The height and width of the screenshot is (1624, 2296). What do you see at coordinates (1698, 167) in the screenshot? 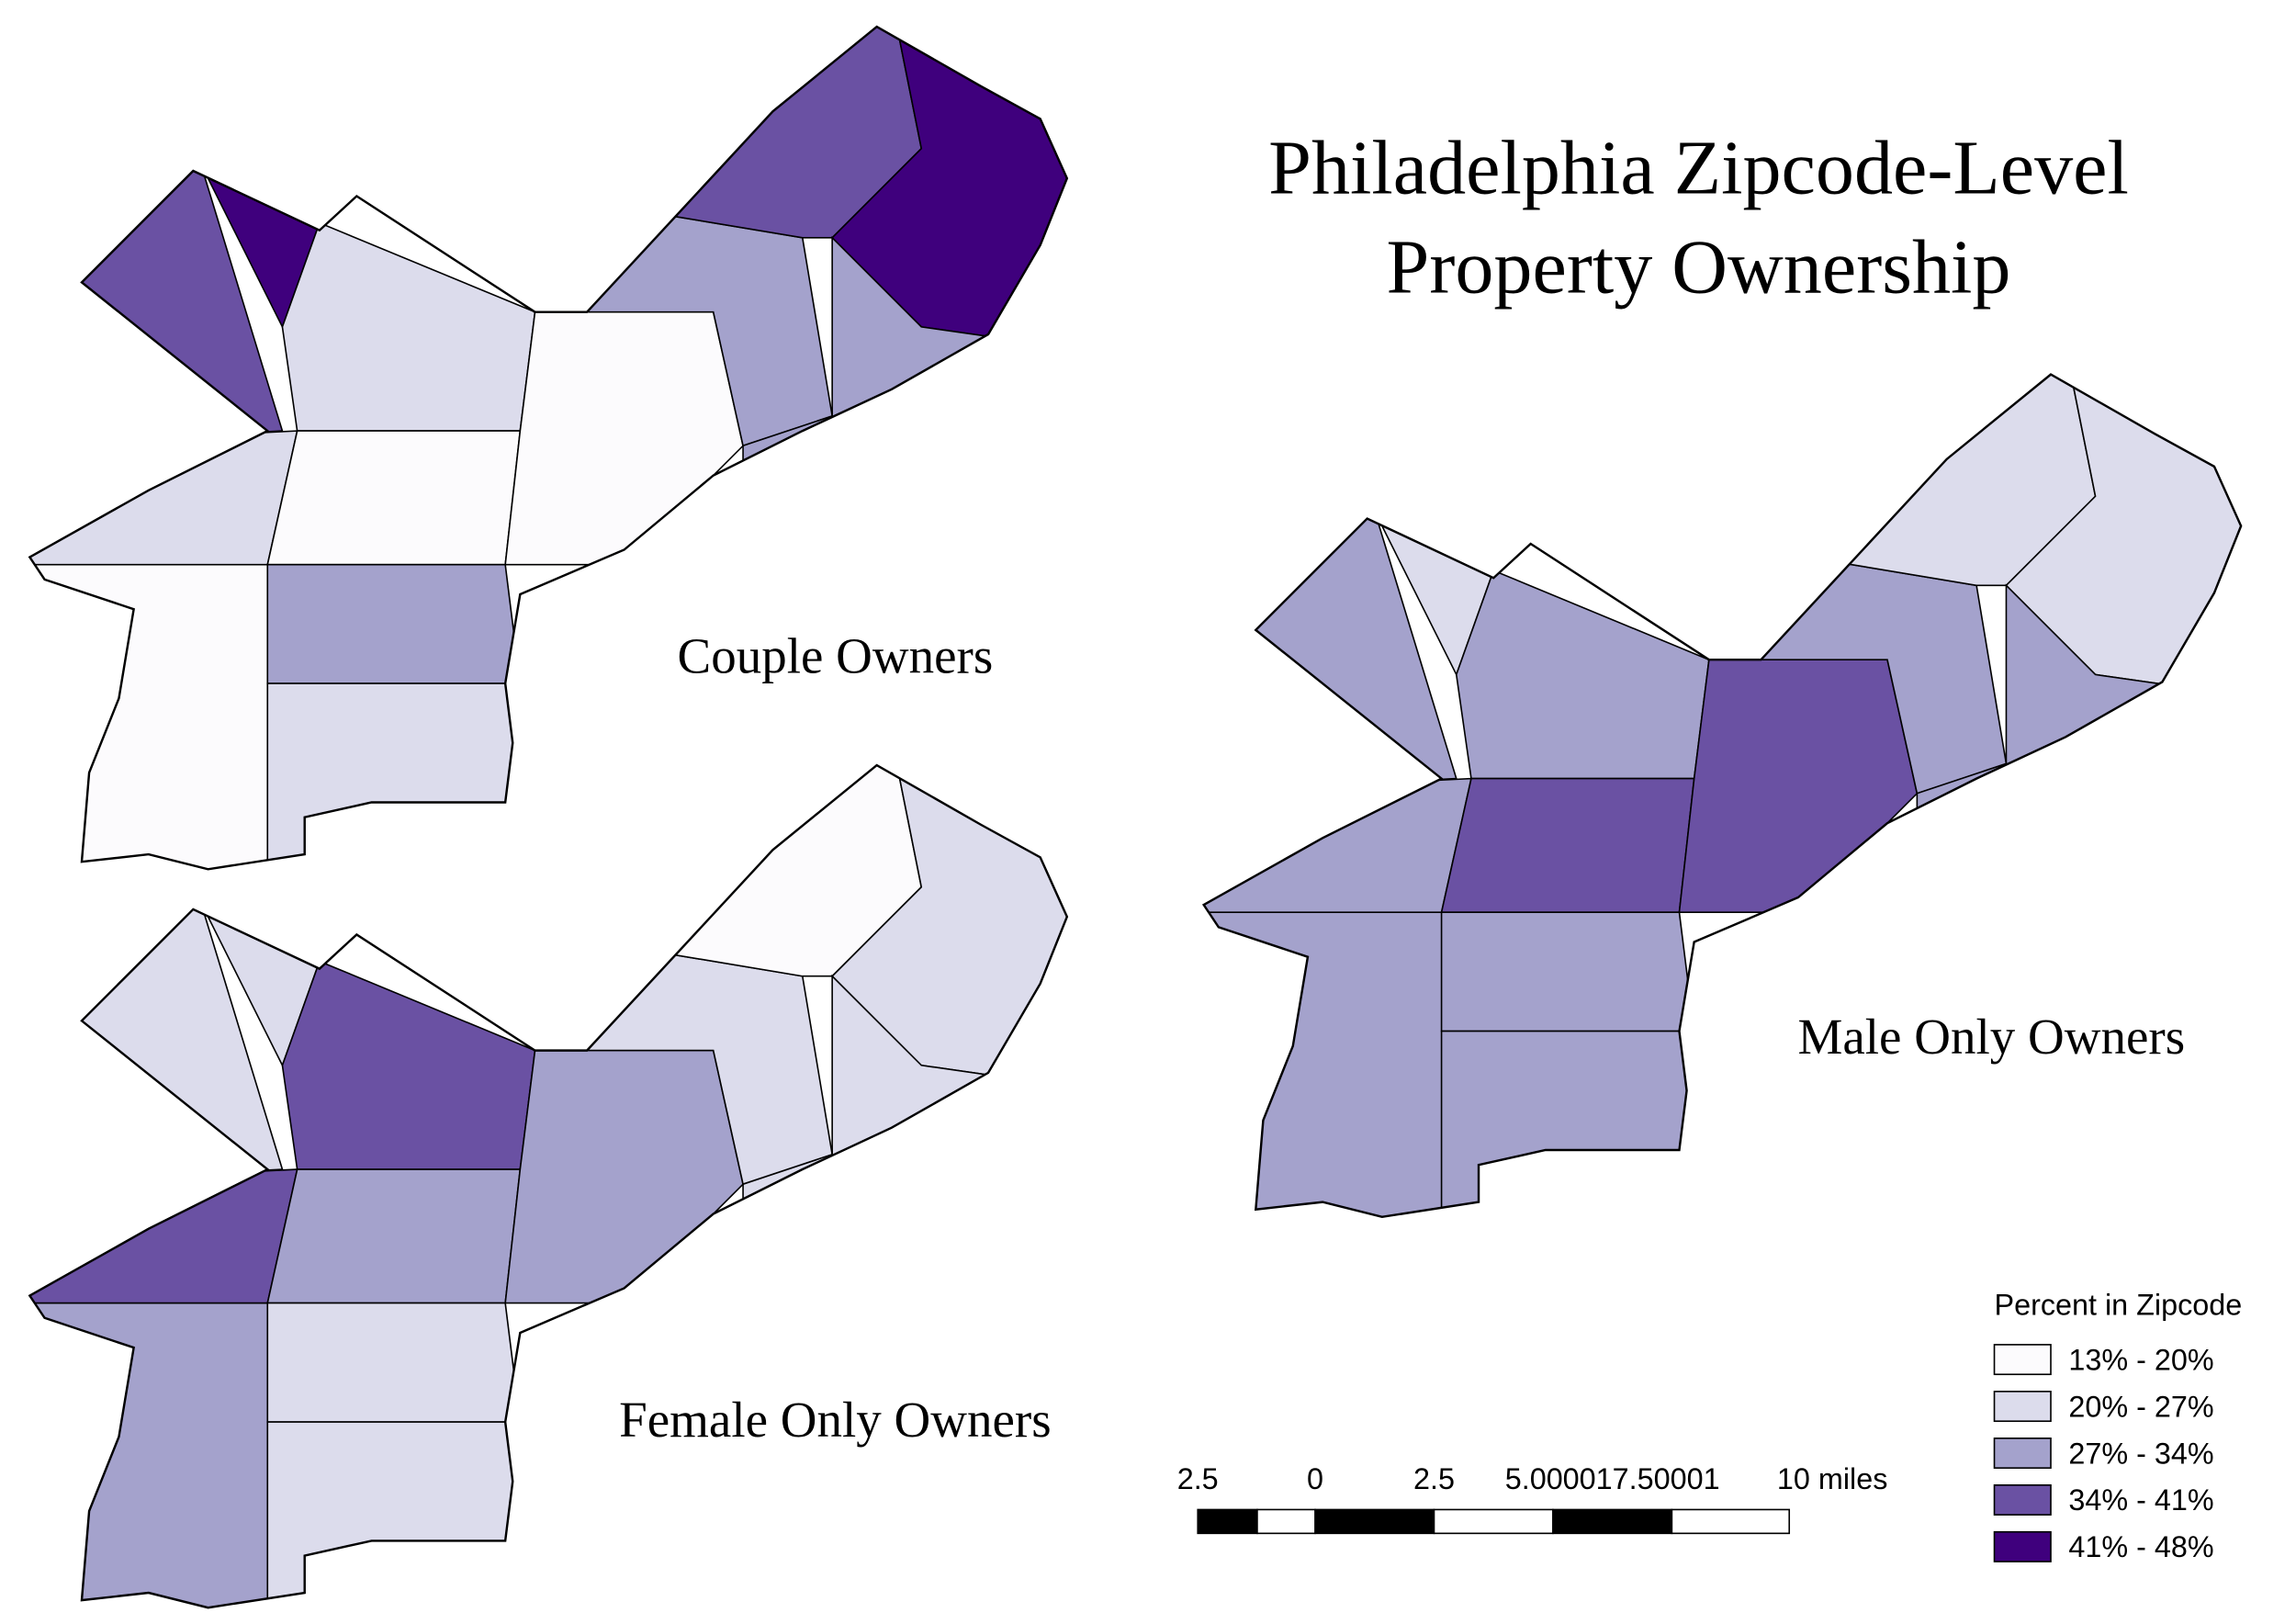
I see `title-line: Philadelphia Zipcode-Level` at bounding box center [1698, 167].